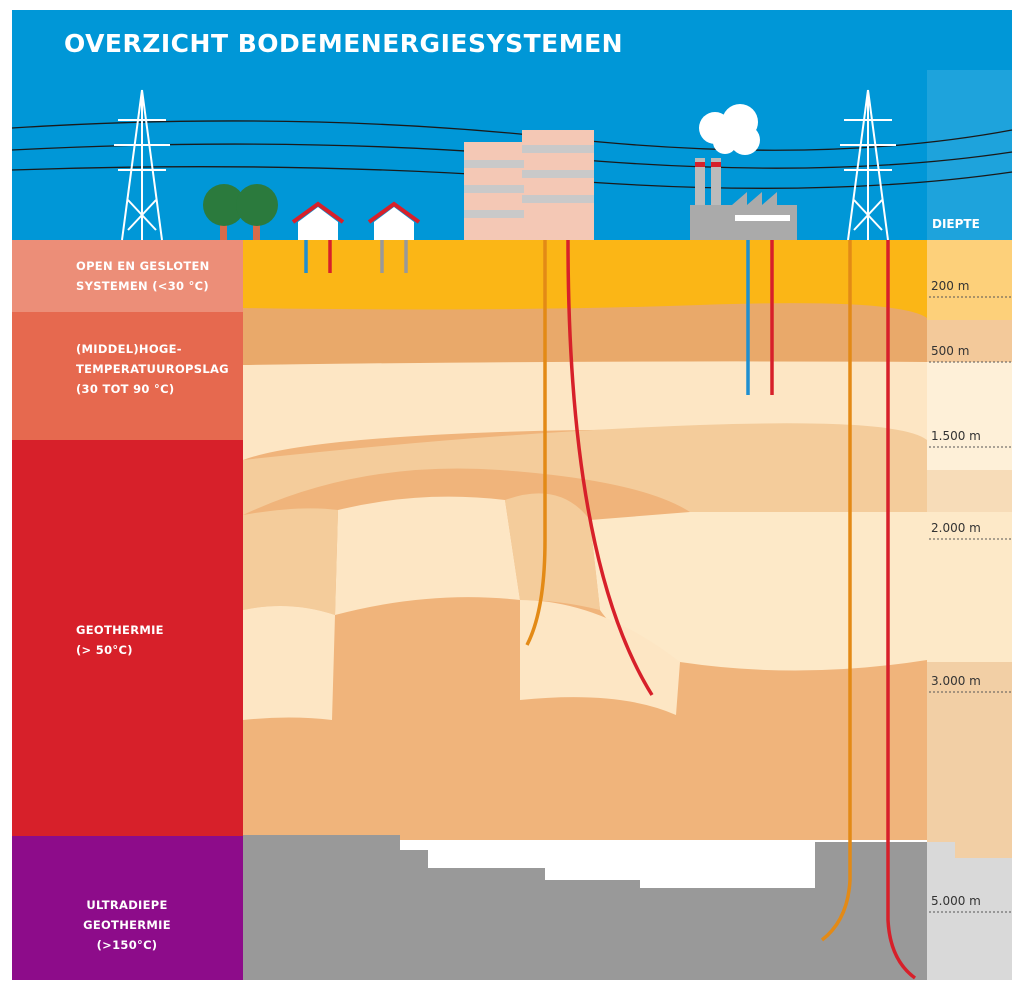 This screenshot has width=1017, height=984. I want to click on zone-label: SYSTEMEN (<30 °C), so click(142, 286).